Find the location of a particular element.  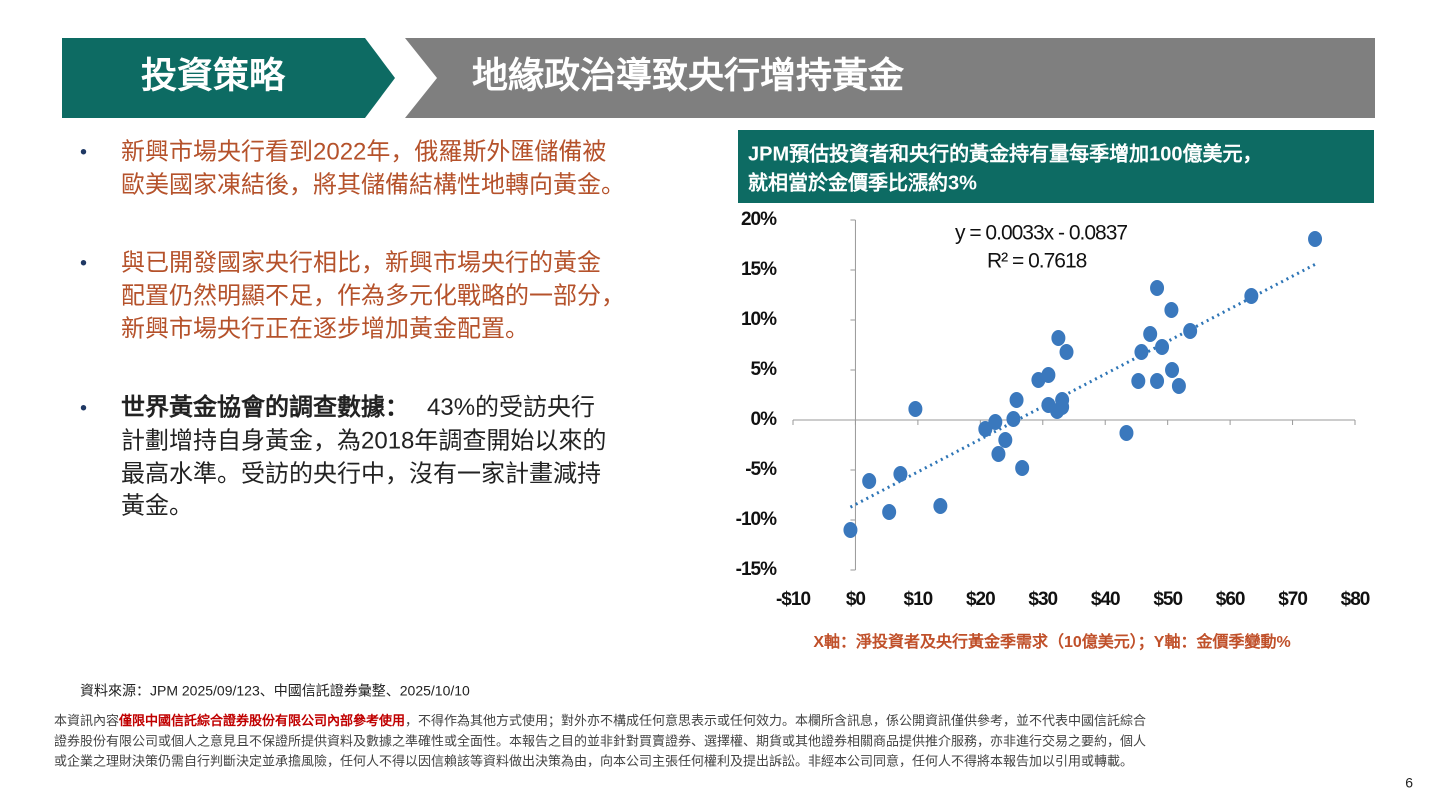

y-tick-label: 0% is located at coordinates (764, 419).